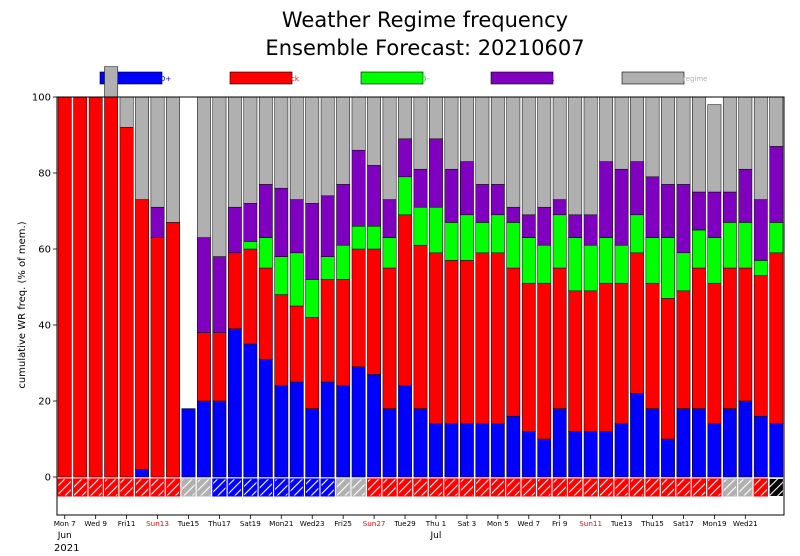 Image resolution: width=800 pixels, height=556 pixels. What do you see at coordinates (48, 478) in the screenshot?
I see `y-tick-label: 0` at bounding box center [48, 478].